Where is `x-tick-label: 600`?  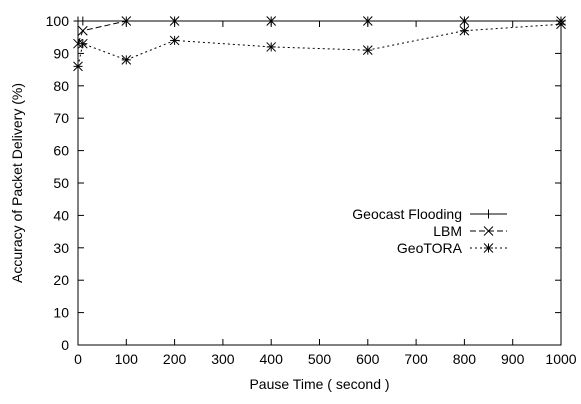
x-tick-label: 600 is located at coordinates (368, 359).